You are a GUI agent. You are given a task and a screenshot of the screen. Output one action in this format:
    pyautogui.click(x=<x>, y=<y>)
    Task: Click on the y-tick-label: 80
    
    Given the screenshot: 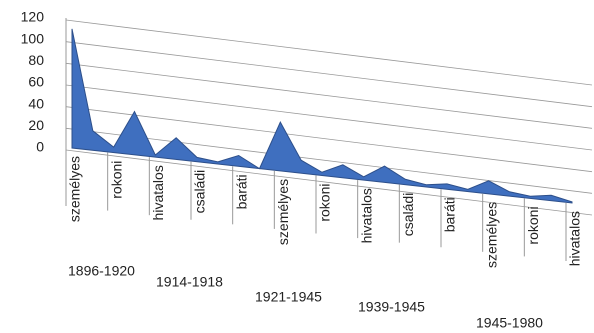 What is the action you would take?
    pyautogui.click(x=36, y=60)
    